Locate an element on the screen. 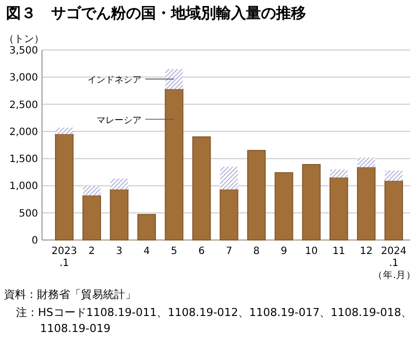 Image resolution: width=420 pixels, height=343 pixels. y-tick-label: 500 is located at coordinates (28, 214).